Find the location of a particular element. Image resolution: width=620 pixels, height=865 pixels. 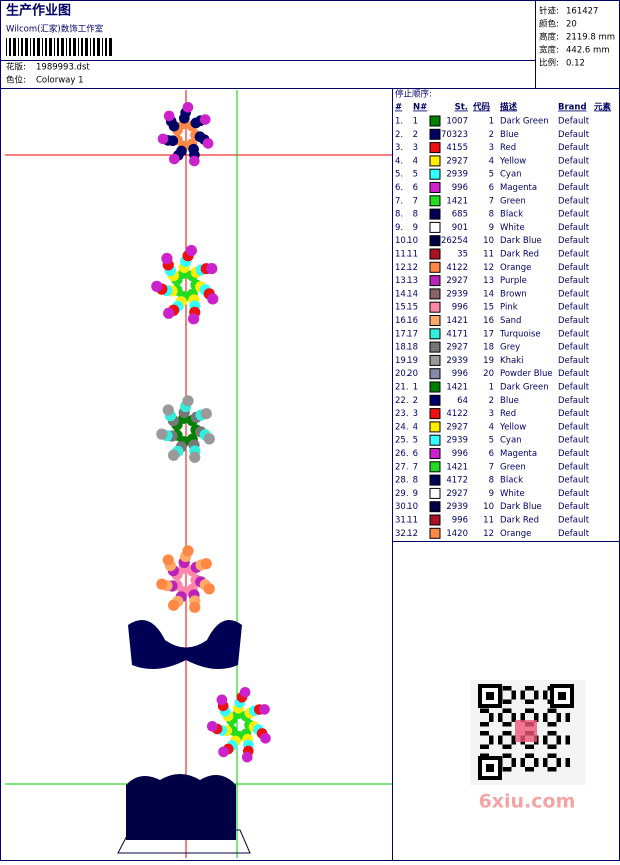

cell: 6. is located at coordinates (399, 188).